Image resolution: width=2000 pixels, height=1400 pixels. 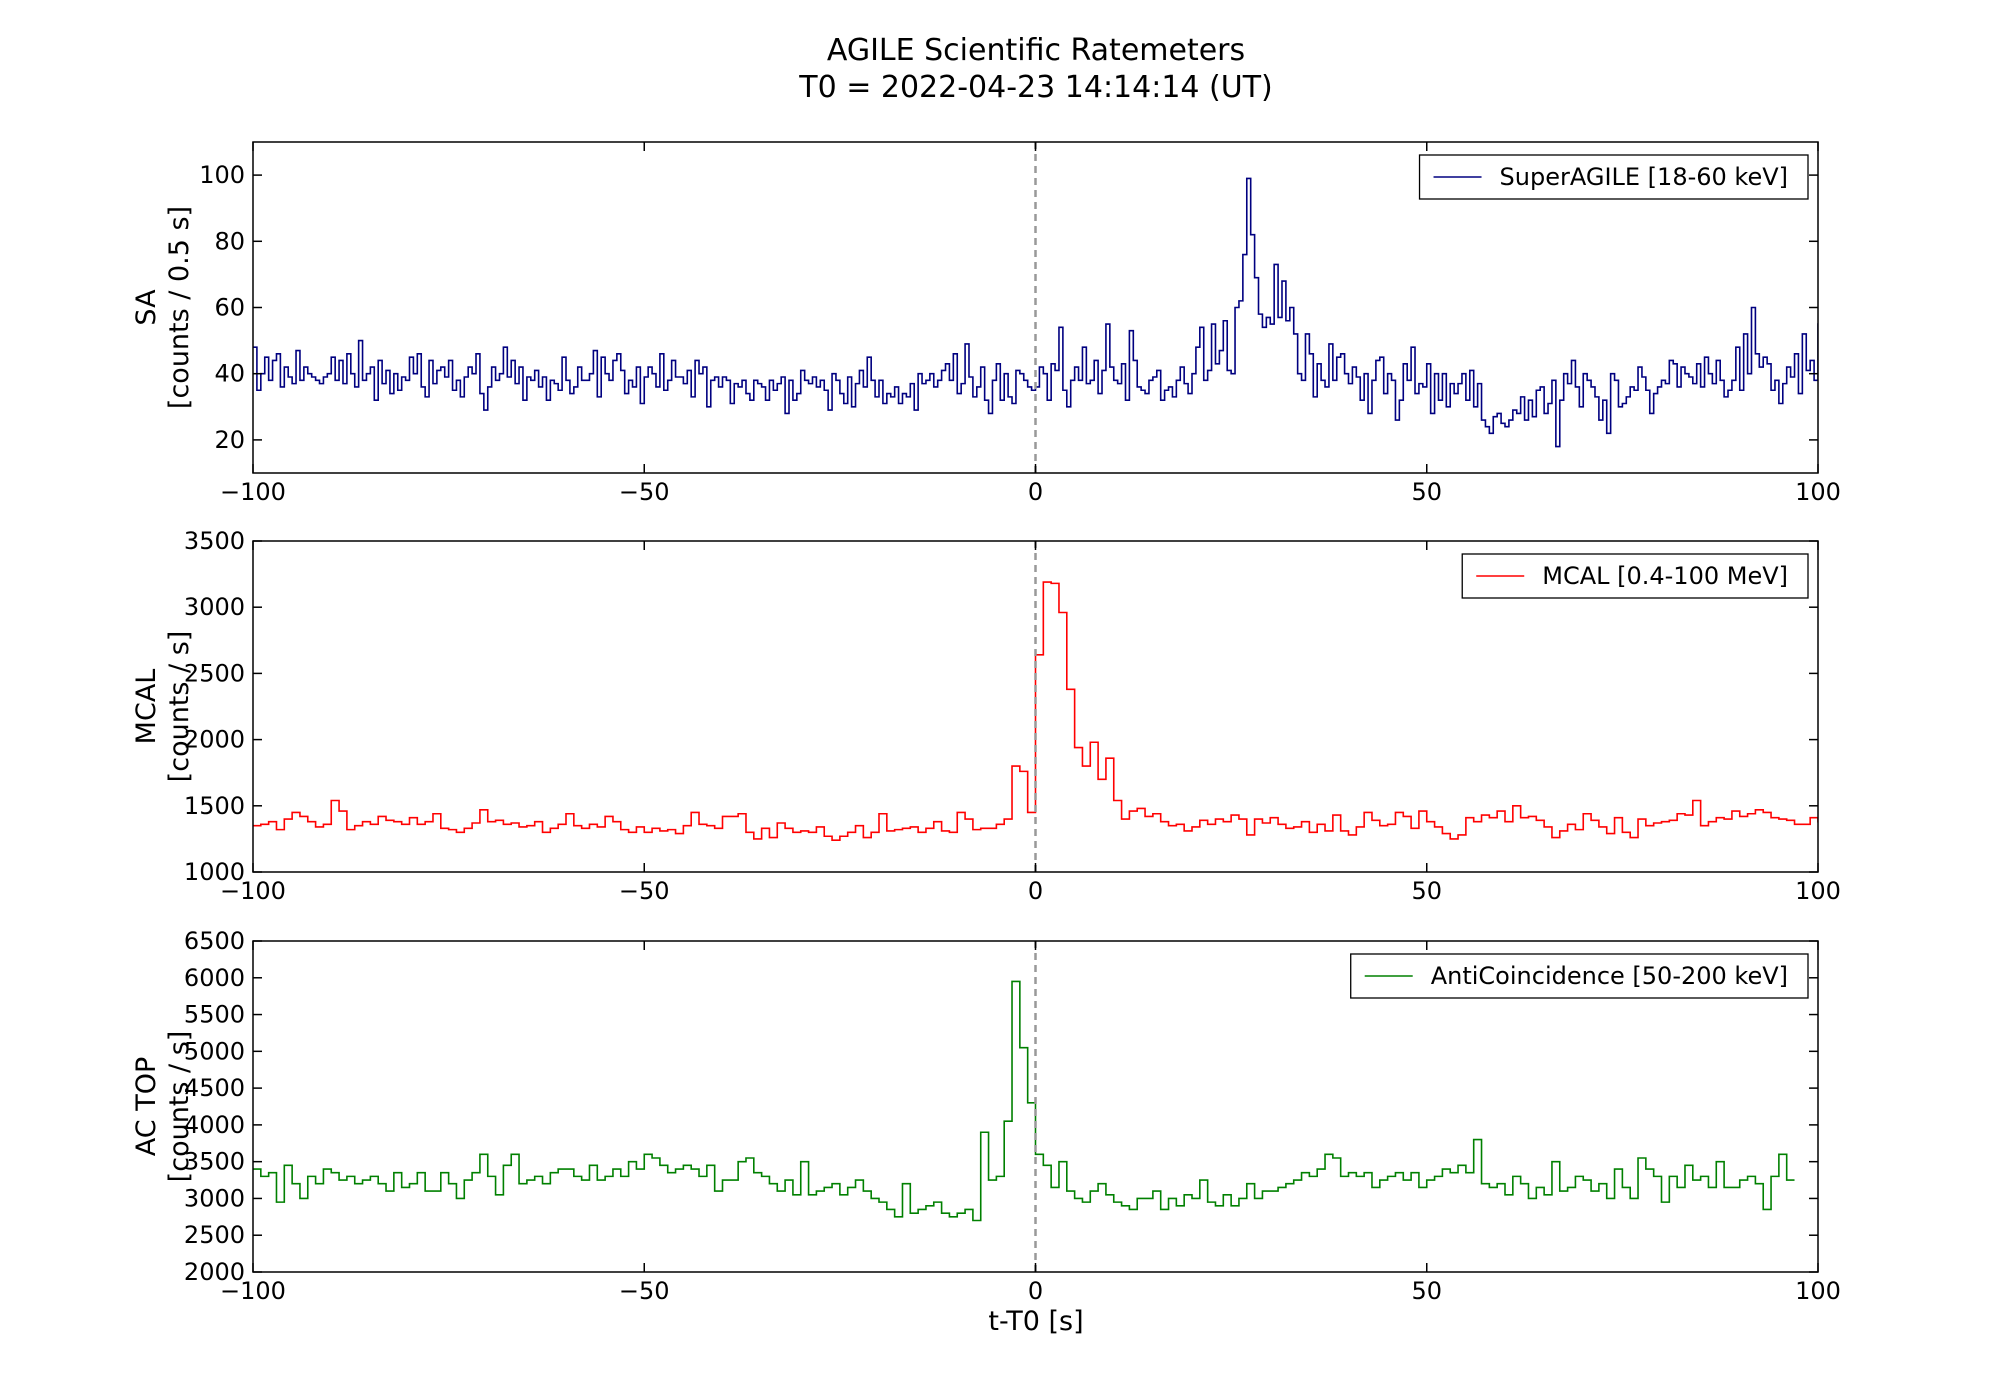 I want to click on ac-xtick-label: 50, so click(x=1426, y=1291).